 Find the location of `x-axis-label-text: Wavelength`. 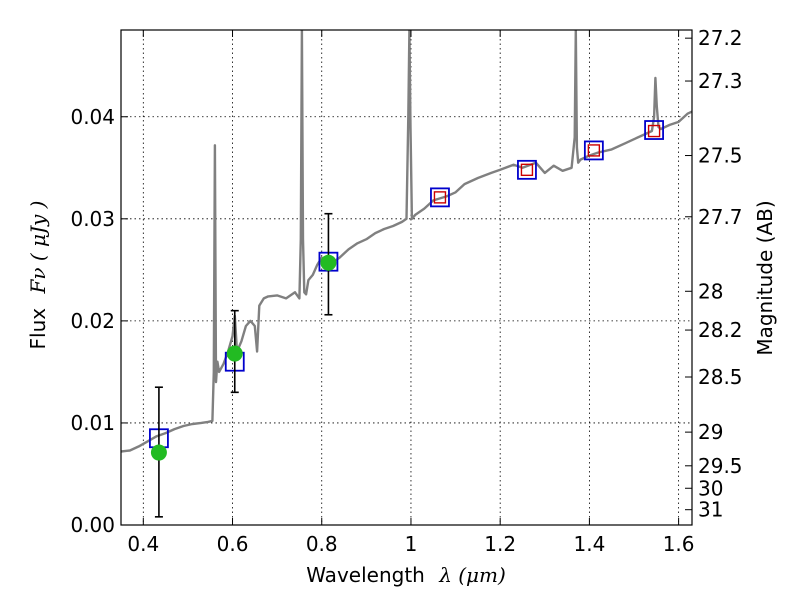

x-axis-label-text: Wavelength is located at coordinates (365, 575).